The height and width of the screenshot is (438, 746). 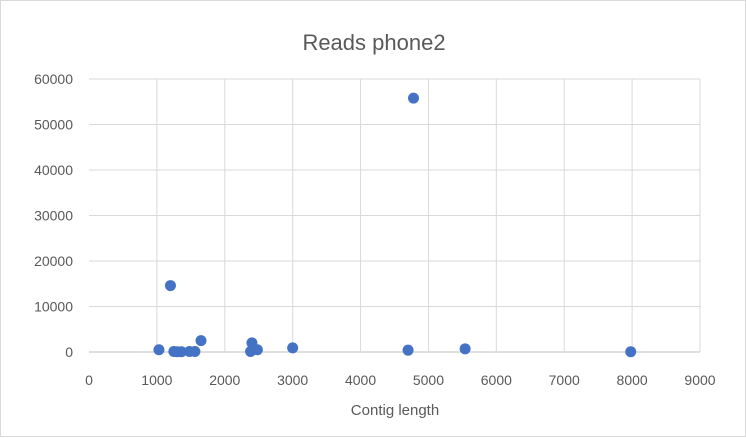 I want to click on y-tick-label: 0, so click(x=69, y=352).